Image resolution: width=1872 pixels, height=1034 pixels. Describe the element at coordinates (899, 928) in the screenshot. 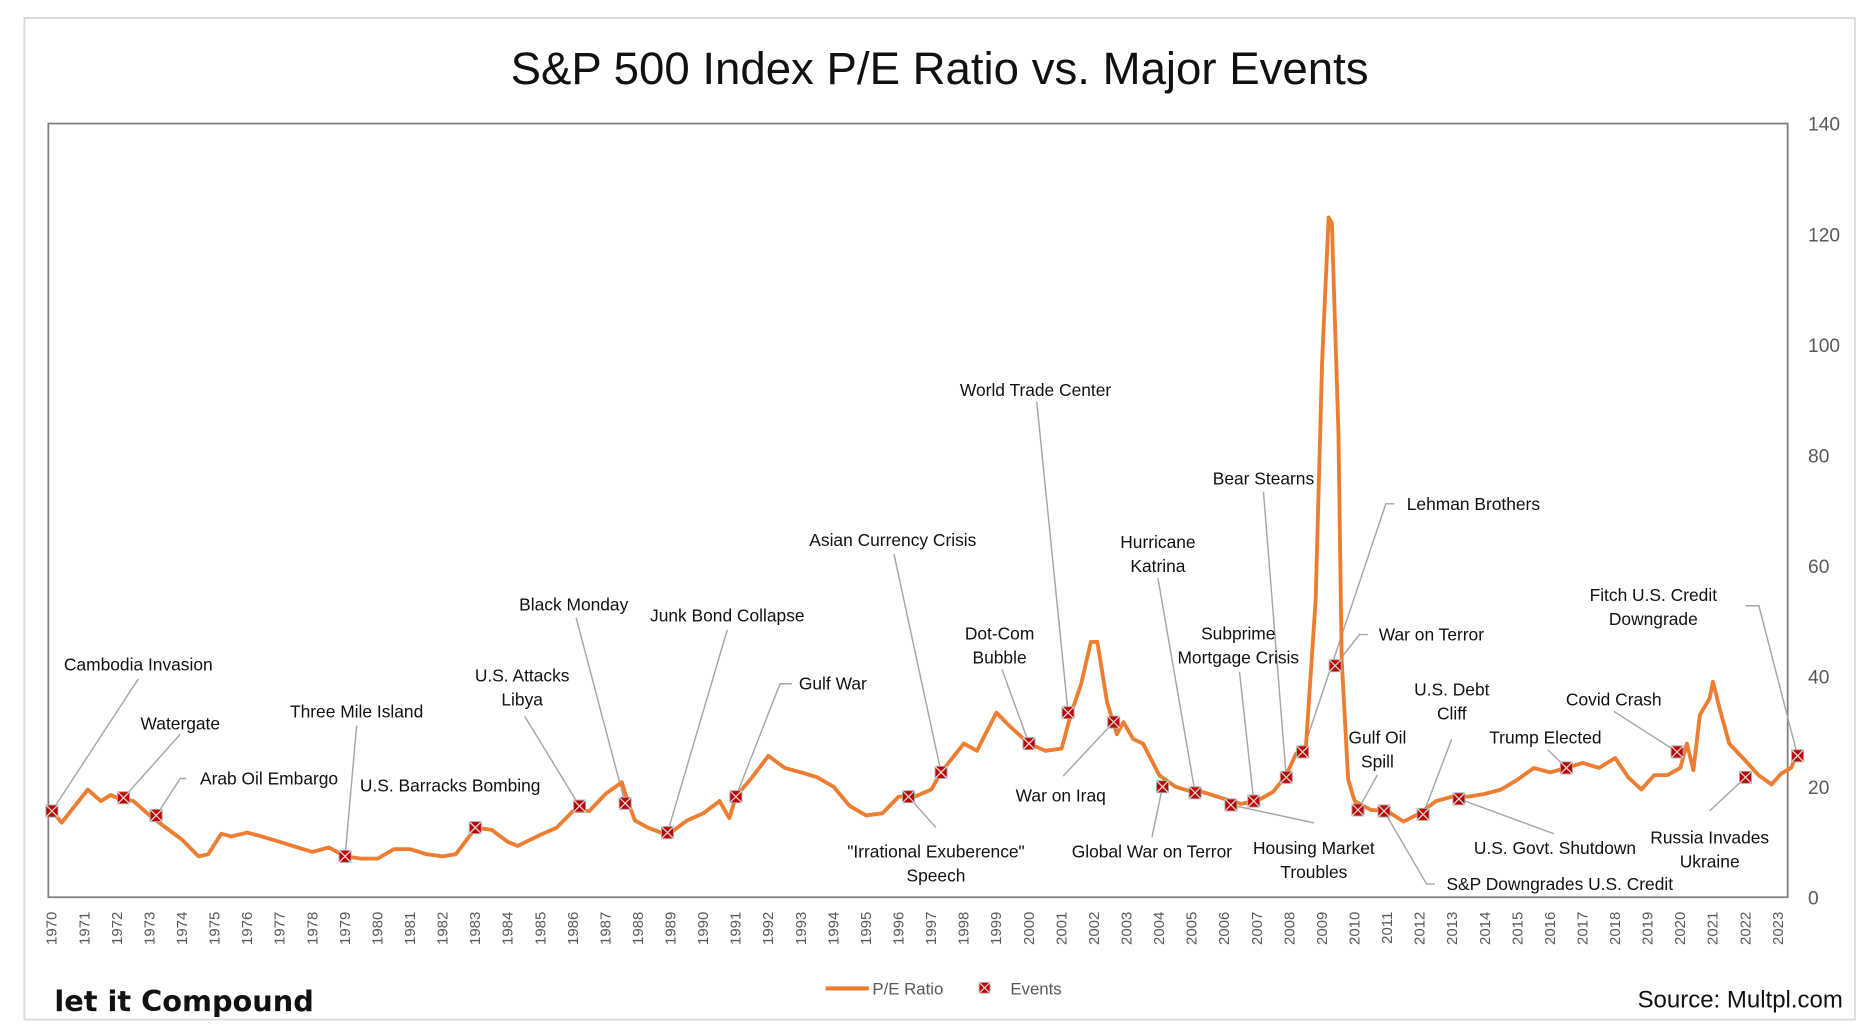

I see `x-tick-label: 1996` at that location.